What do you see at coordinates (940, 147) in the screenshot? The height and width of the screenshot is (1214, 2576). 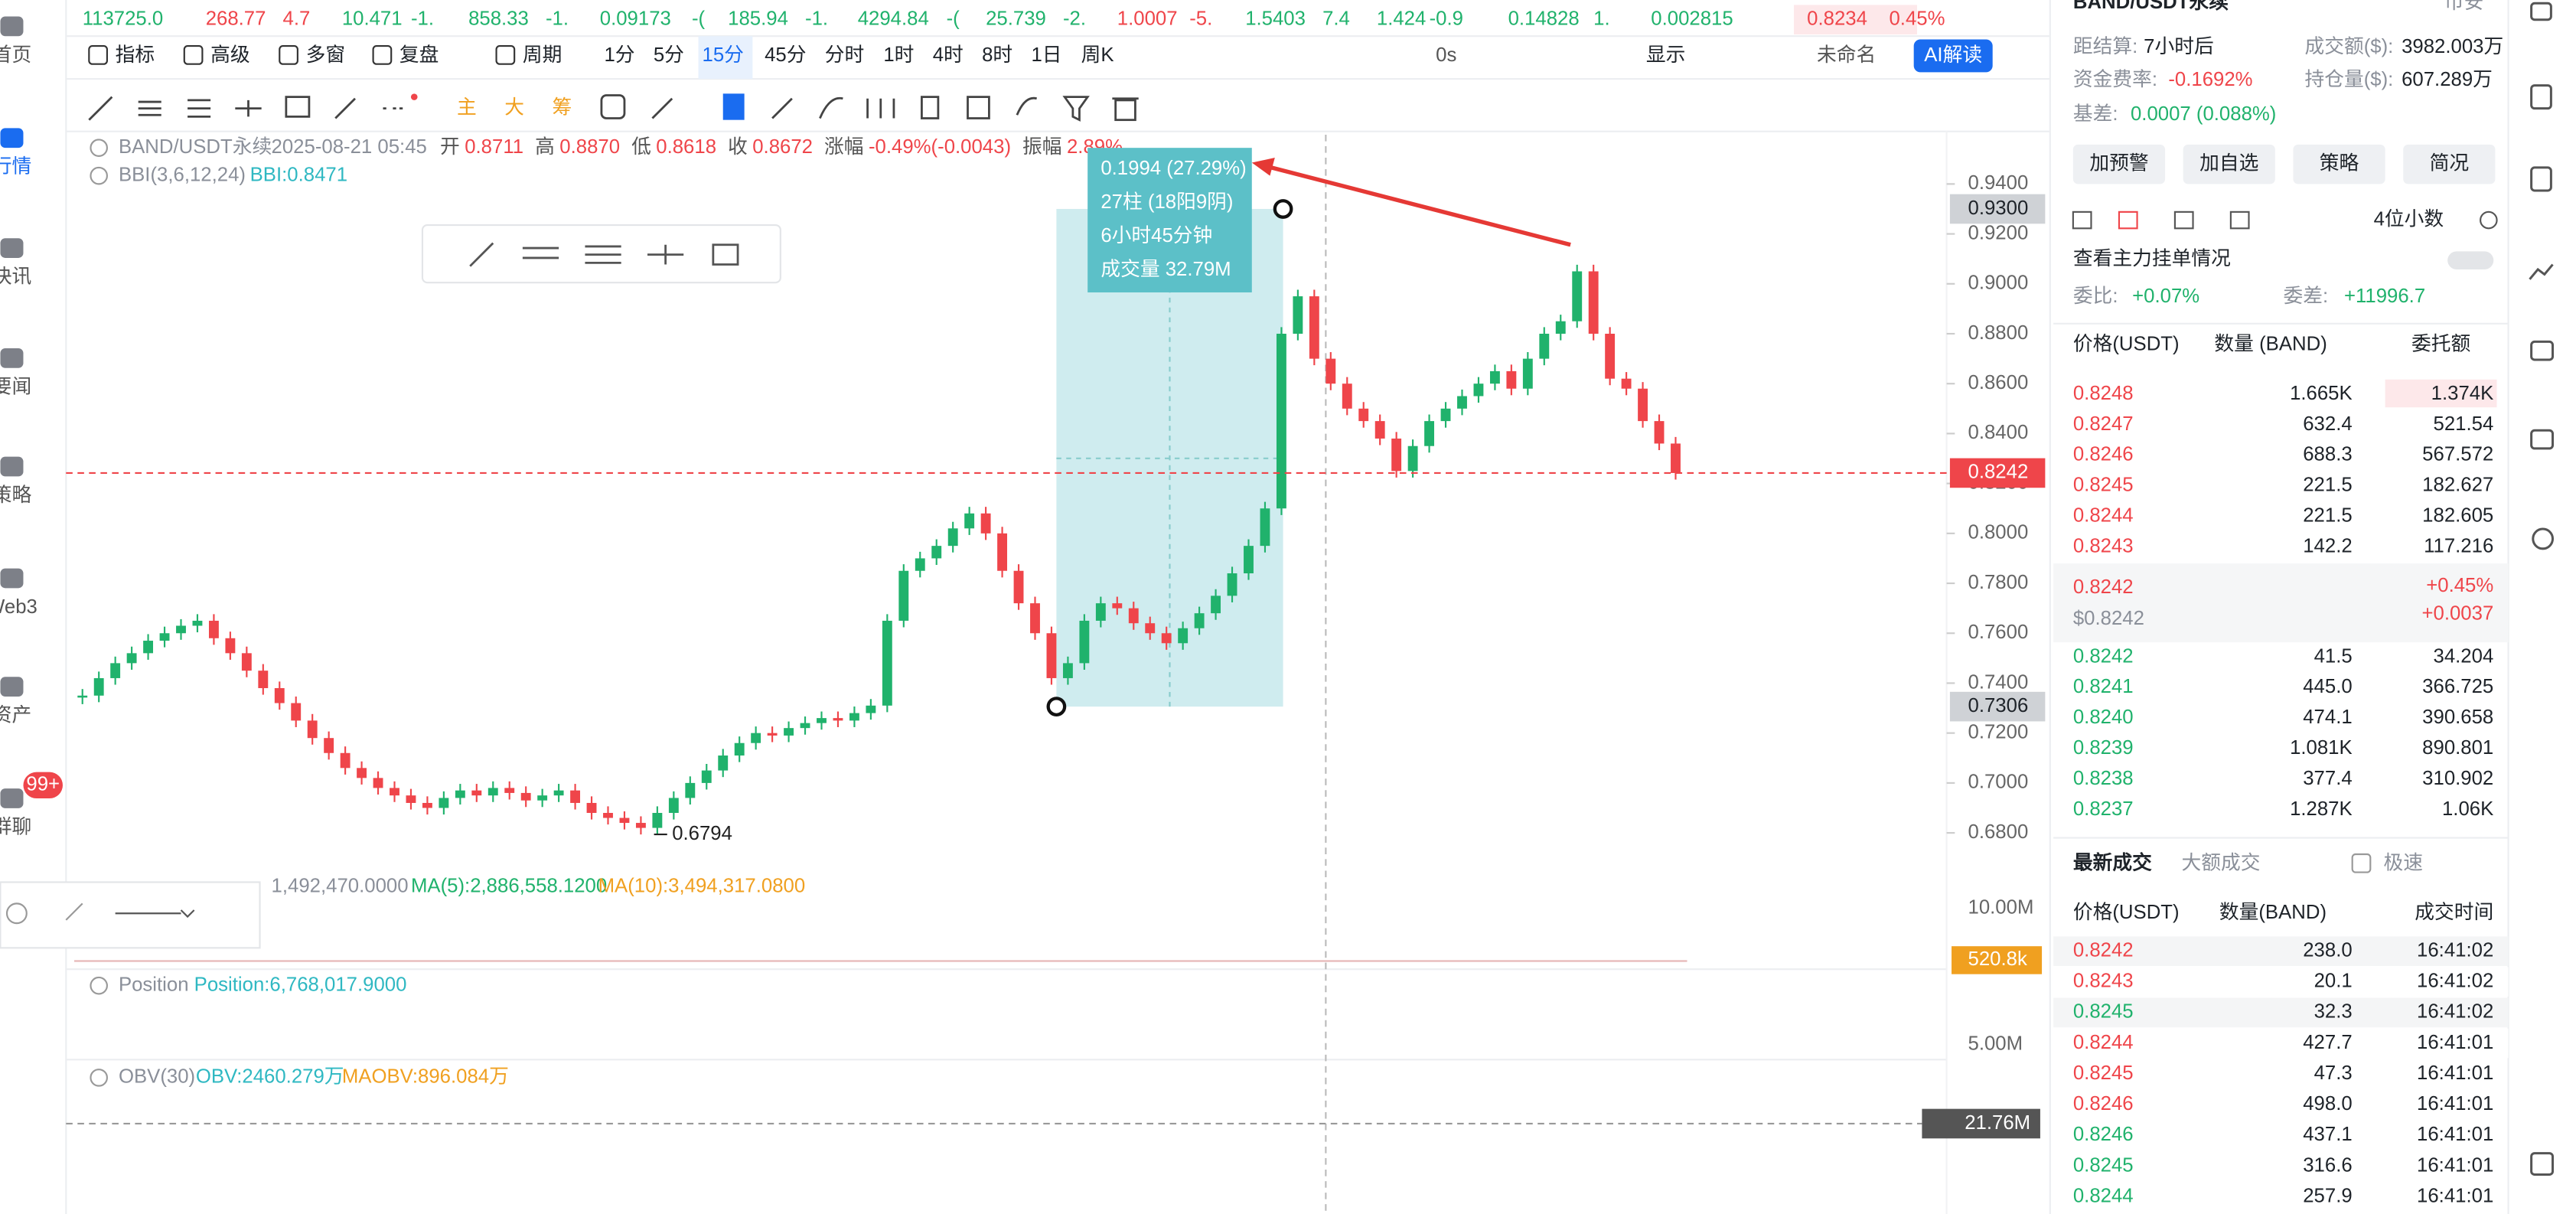 I see `ohlc-value: -0.49%(-0.0043)` at bounding box center [940, 147].